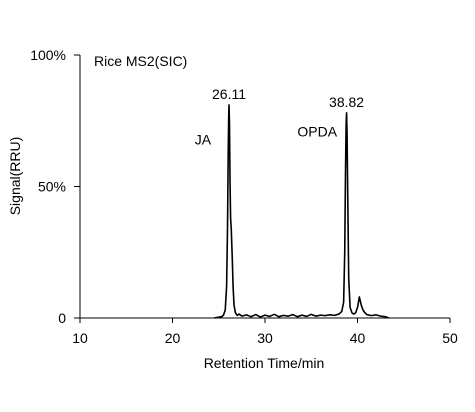 This screenshot has width=475, height=412. What do you see at coordinates (450, 338) in the screenshot?
I see `x-tick-label: 50` at bounding box center [450, 338].